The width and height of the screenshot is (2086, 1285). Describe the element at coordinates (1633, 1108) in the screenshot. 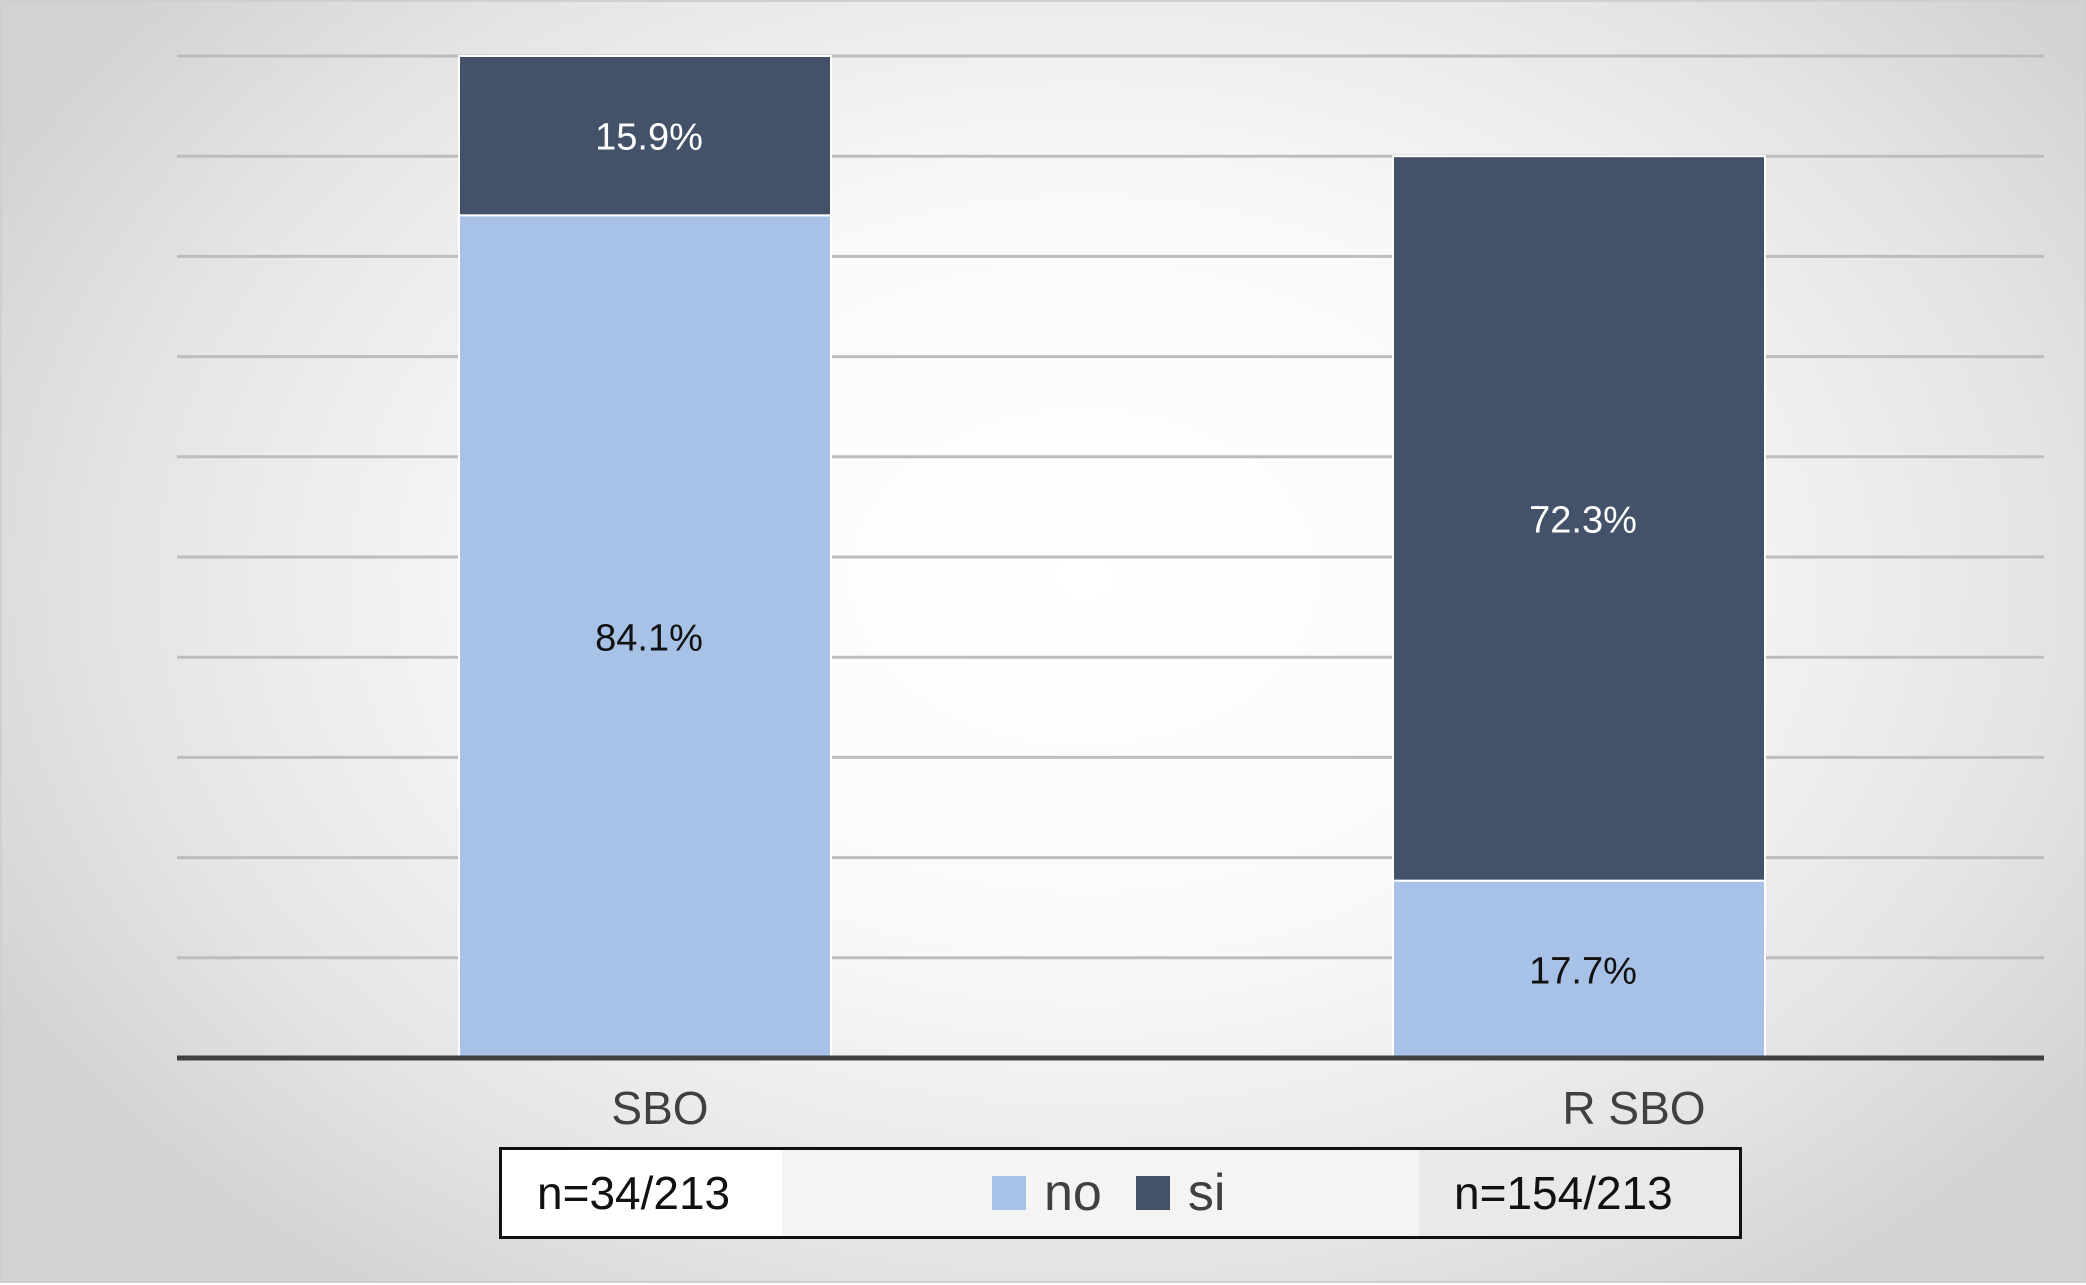

I see `category-label-1: R SBO` at that location.